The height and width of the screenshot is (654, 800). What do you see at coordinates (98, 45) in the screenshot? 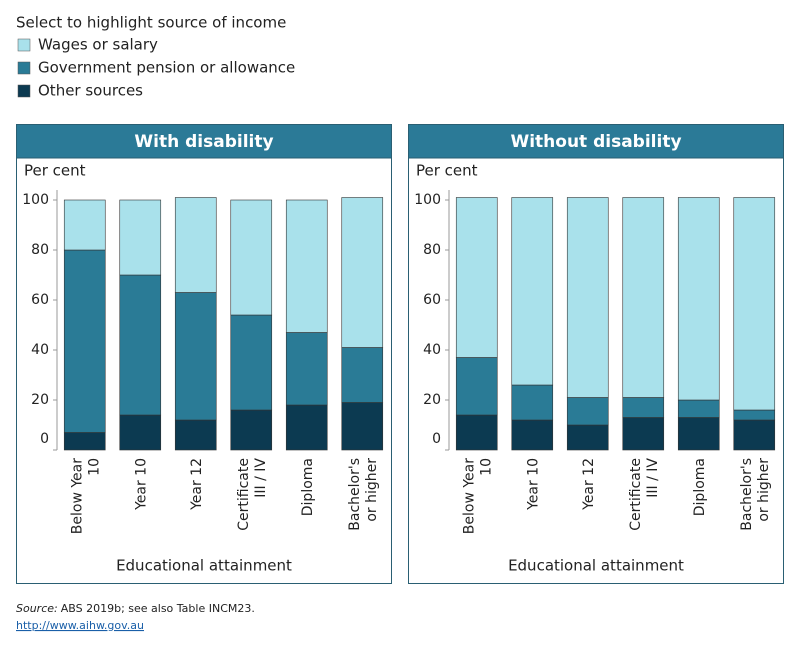
I see `legend-label: Wages or salary` at bounding box center [98, 45].